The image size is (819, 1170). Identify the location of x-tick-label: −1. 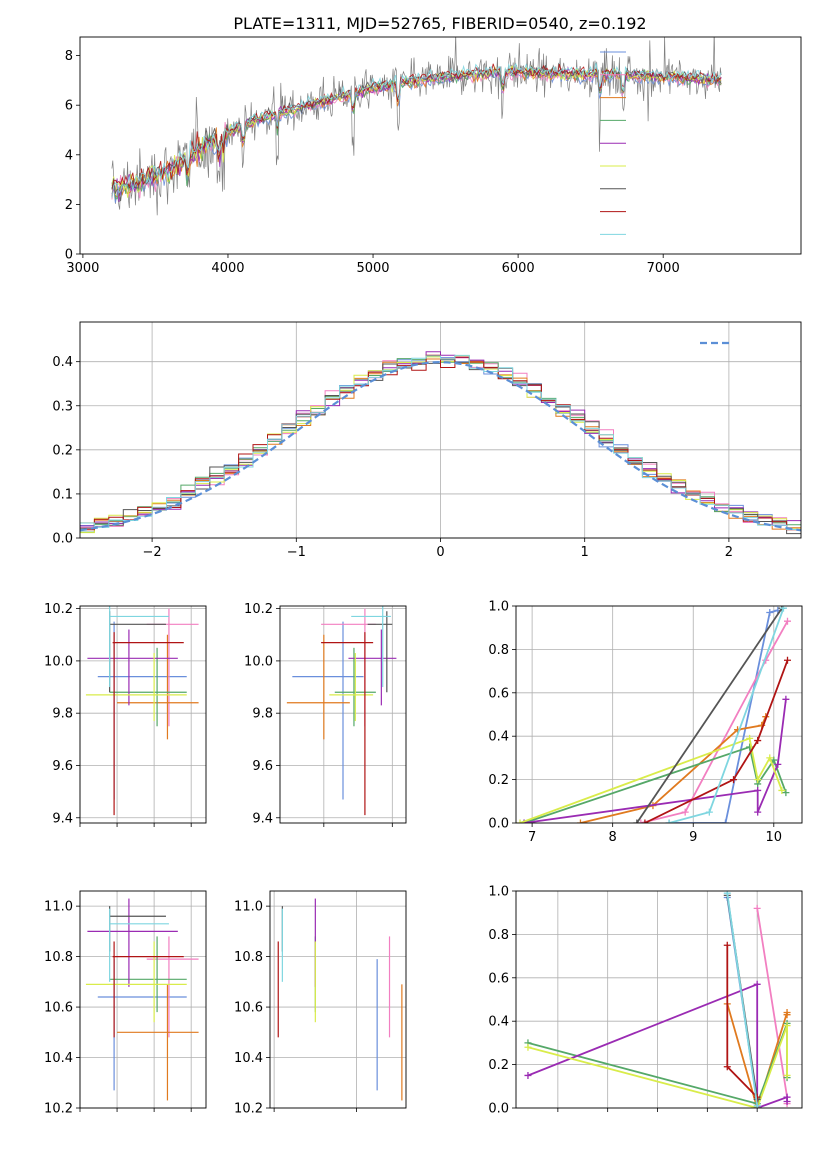
(296, 552).